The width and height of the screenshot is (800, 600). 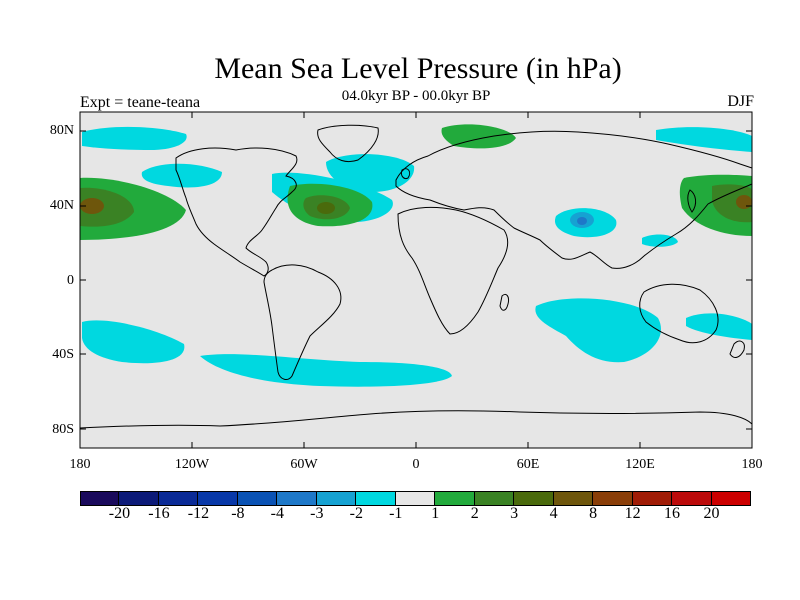 I want to click on anomaly-pos-peak-pacific-west, so click(x=92, y=206).